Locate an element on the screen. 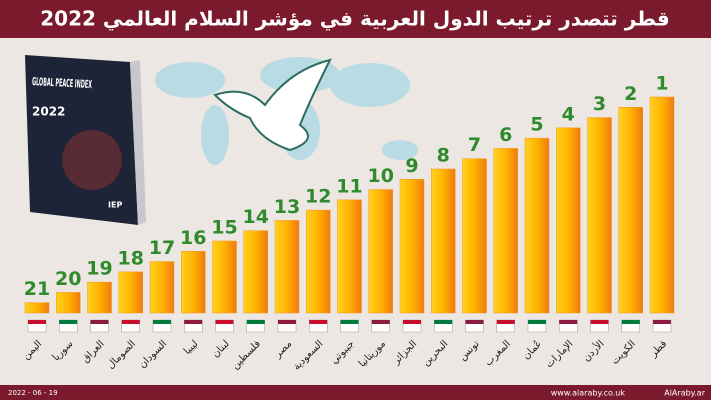  value-label: 6 is located at coordinates (505, 135).